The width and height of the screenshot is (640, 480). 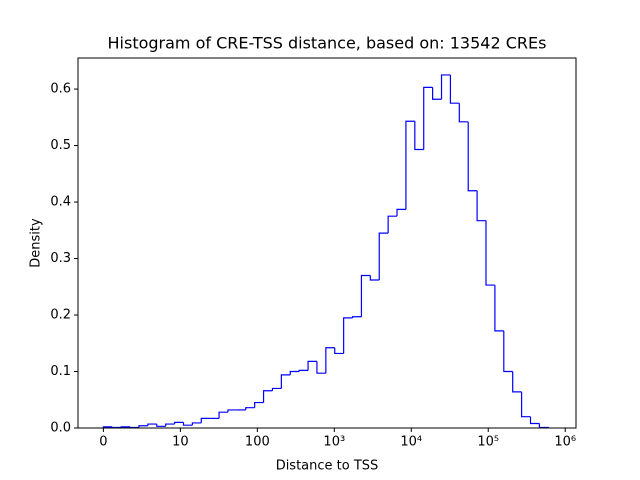 What do you see at coordinates (180, 442) in the screenshot?
I see `x-tick-label: 10` at bounding box center [180, 442].